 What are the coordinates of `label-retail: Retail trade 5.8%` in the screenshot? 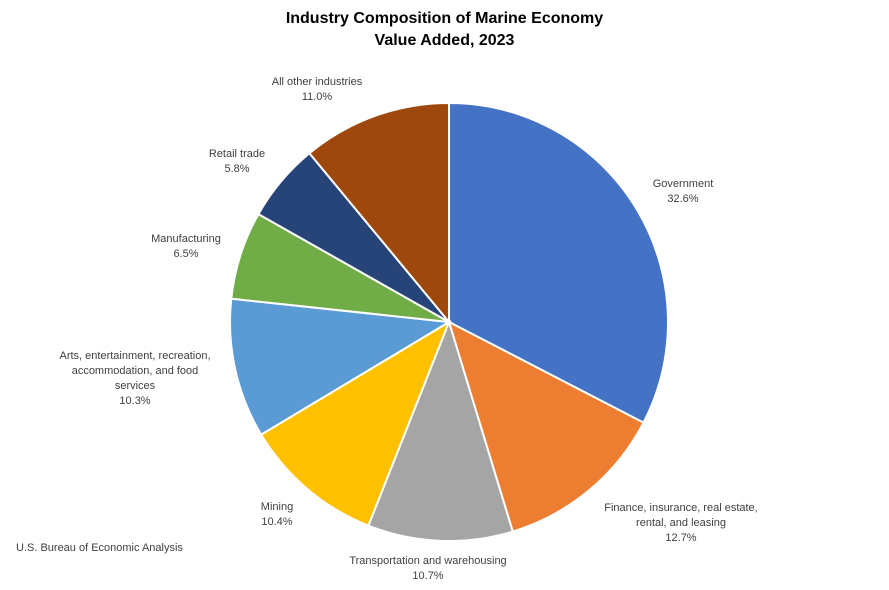 It's located at (237, 161).